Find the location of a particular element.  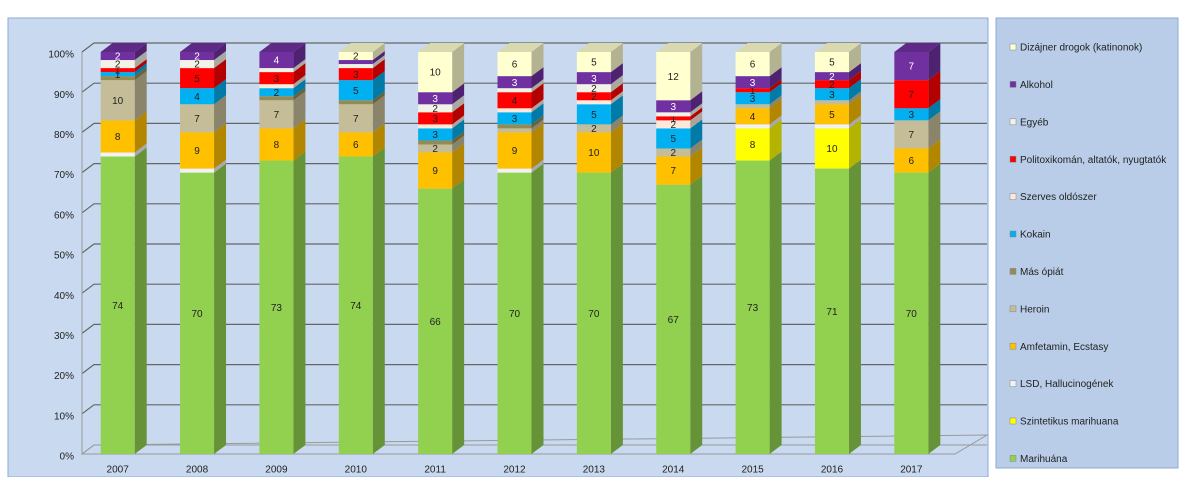

data-label: 9 is located at coordinates (197, 151).